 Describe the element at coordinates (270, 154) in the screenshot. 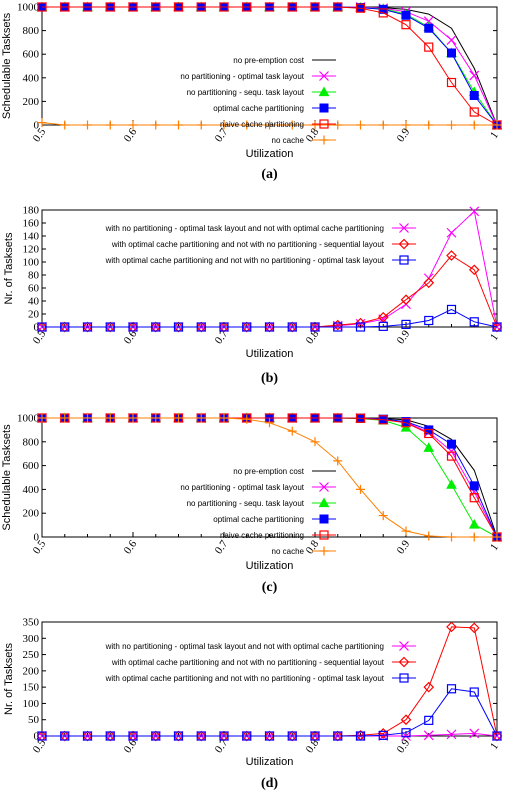

I see `chart-a-xlabel: Utilization` at that location.